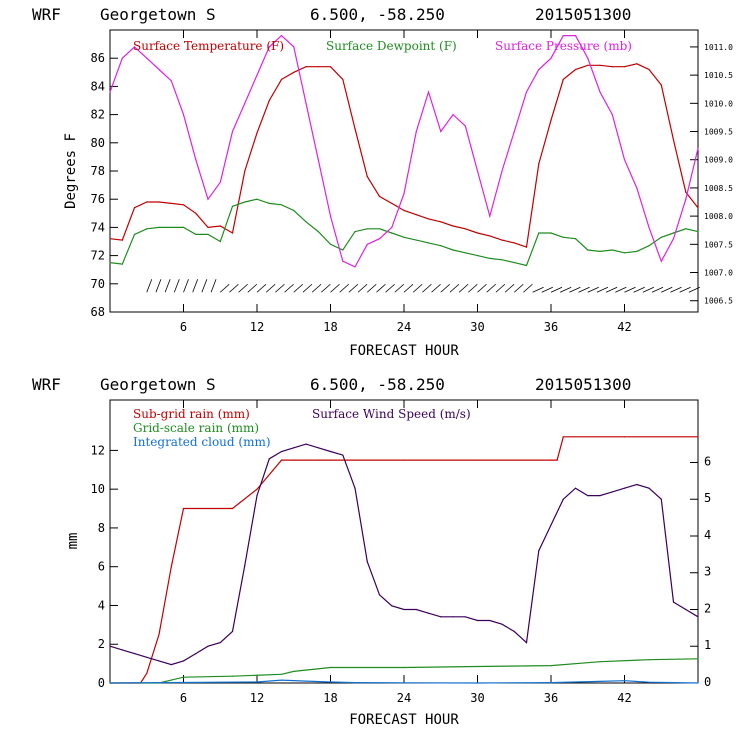 The height and width of the screenshot is (740, 740). I want to click on panel1-model: WRF, so click(46, 14).